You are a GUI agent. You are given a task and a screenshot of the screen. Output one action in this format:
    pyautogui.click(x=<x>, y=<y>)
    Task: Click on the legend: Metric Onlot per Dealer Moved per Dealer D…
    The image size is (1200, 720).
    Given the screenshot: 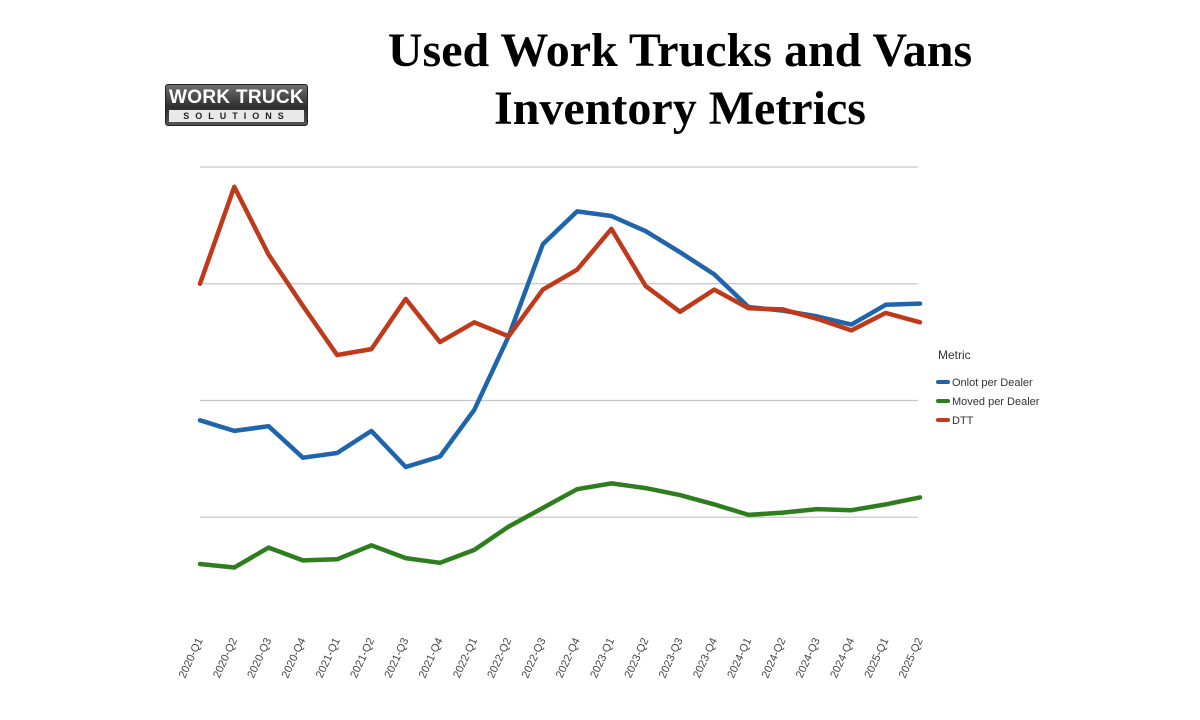 What is the action you would take?
    pyautogui.click(x=988, y=387)
    